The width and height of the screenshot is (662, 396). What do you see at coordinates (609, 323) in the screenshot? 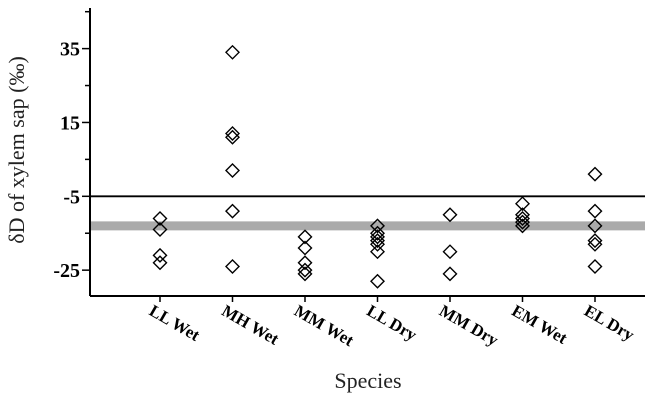
I see `x-tick-label: EL Dry` at bounding box center [609, 323].